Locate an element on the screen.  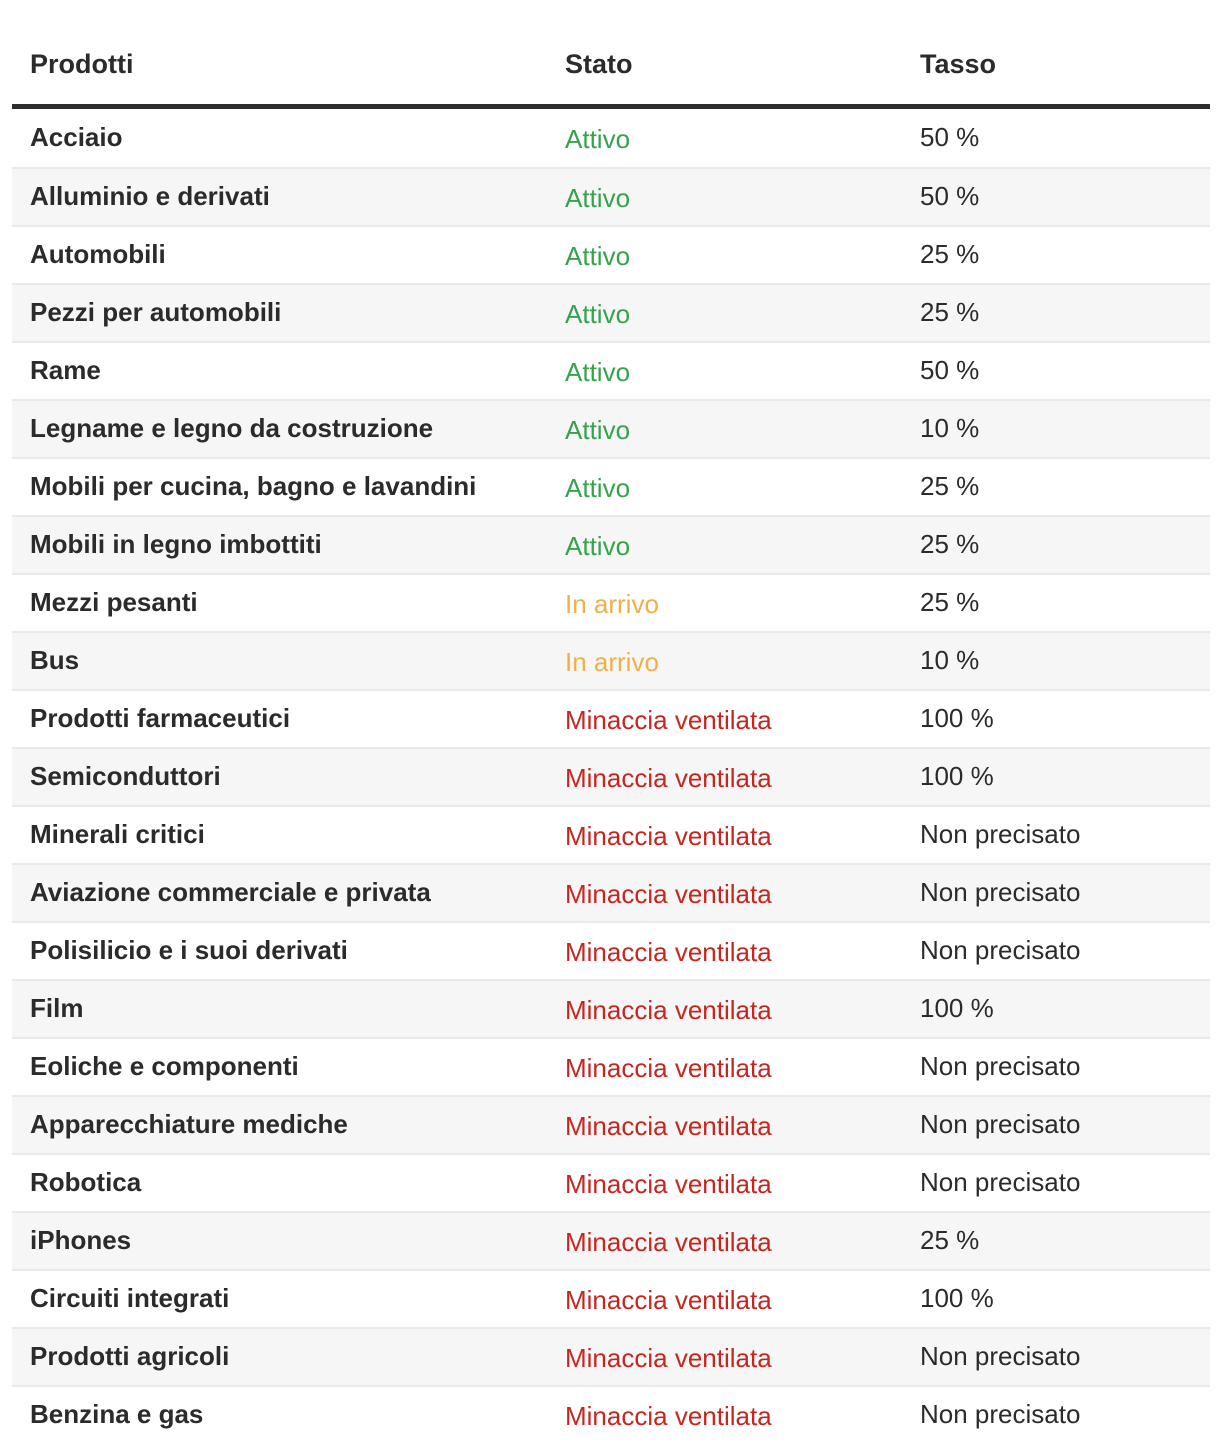
column-header-prodotti: Prodotti is located at coordinates (82, 64).